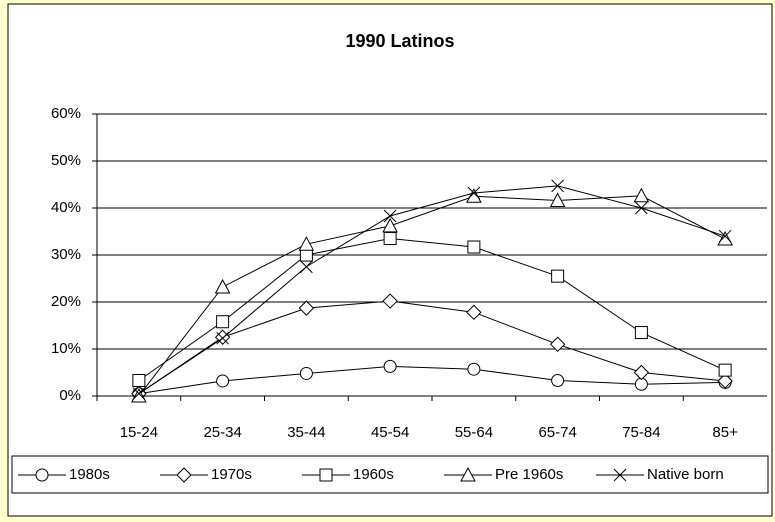 This screenshot has height=522, width=775. Describe the element at coordinates (66, 113) in the screenshot. I see `y-tick-label: 60%` at that location.